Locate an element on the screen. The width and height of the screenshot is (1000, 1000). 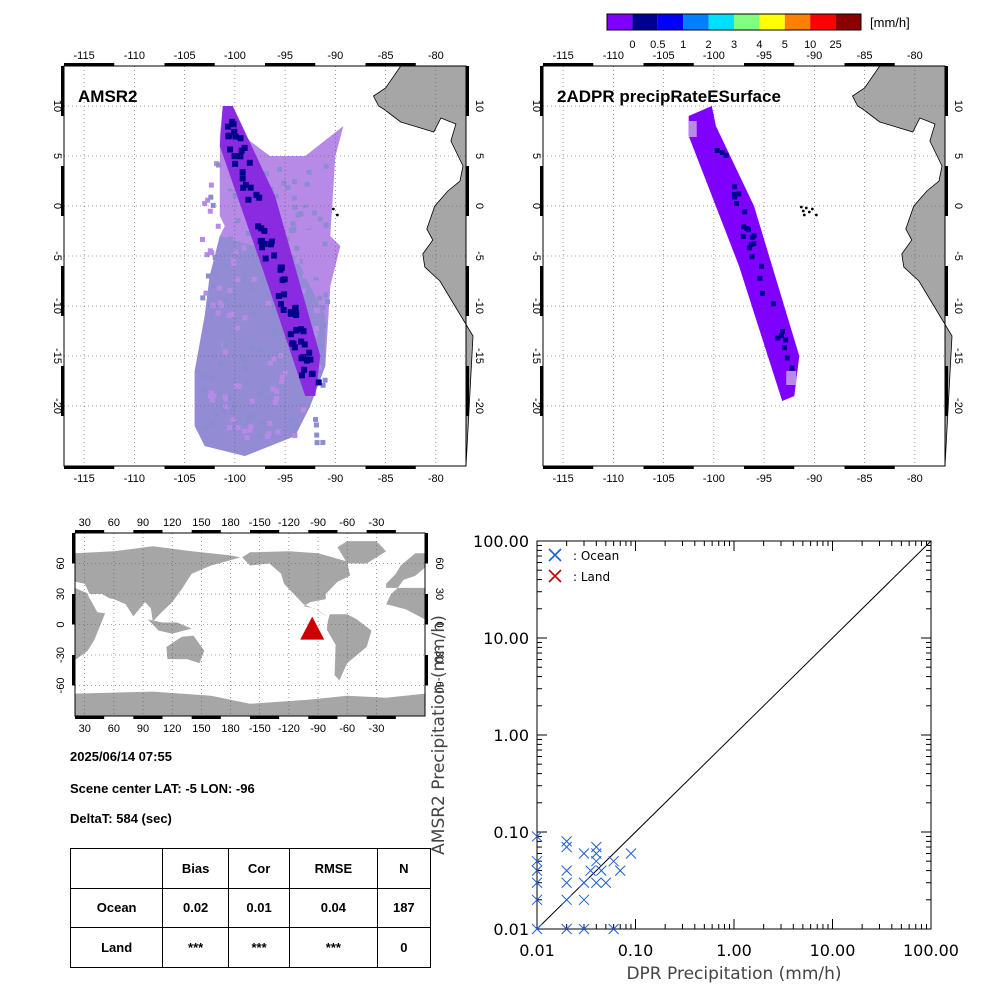
x-tick-label: 100.00 is located at coordinates (931, 950).